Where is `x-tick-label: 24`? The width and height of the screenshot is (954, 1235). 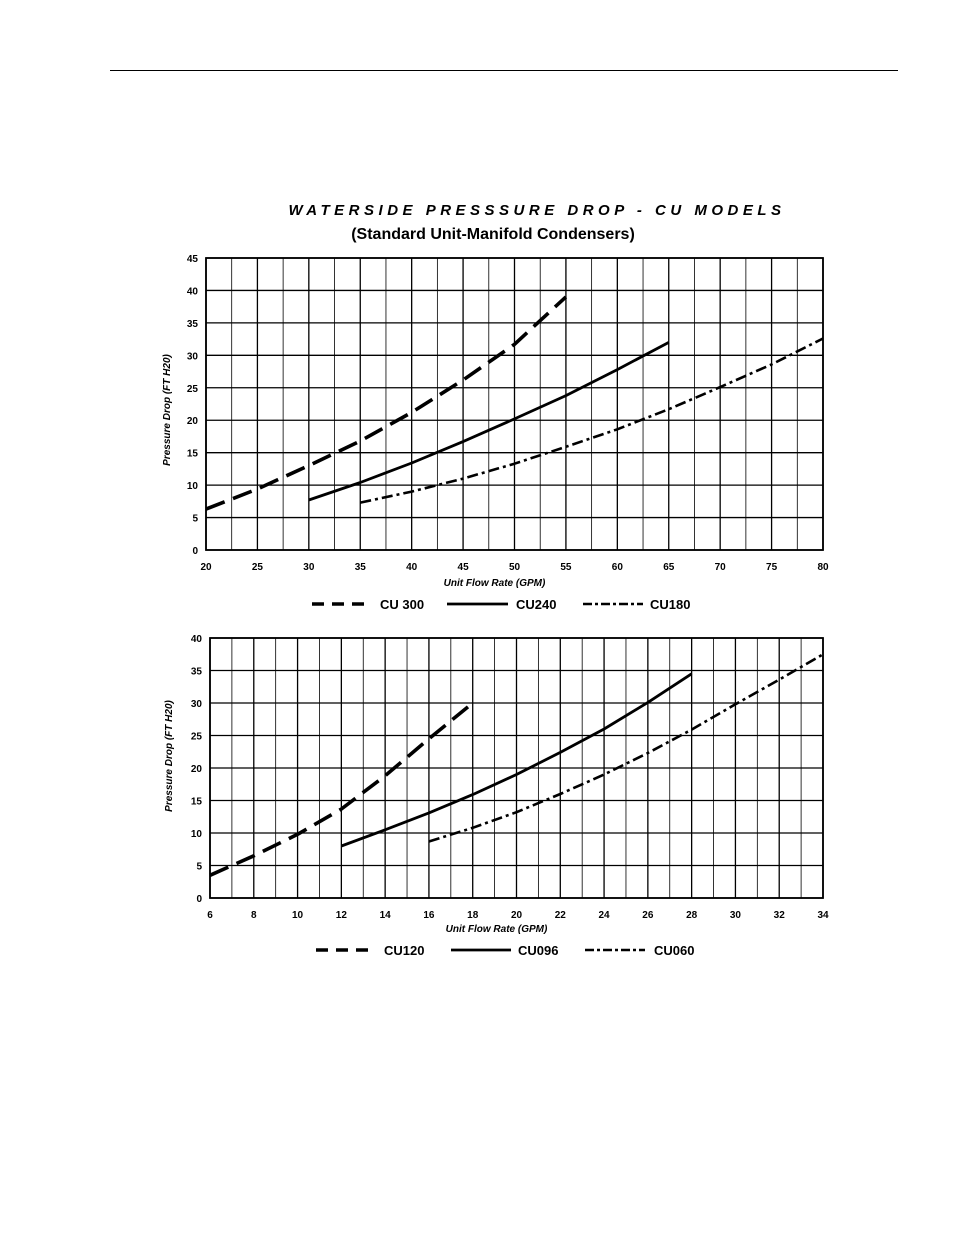
x-tick-label: 24 is located at coordinates (605, 915).